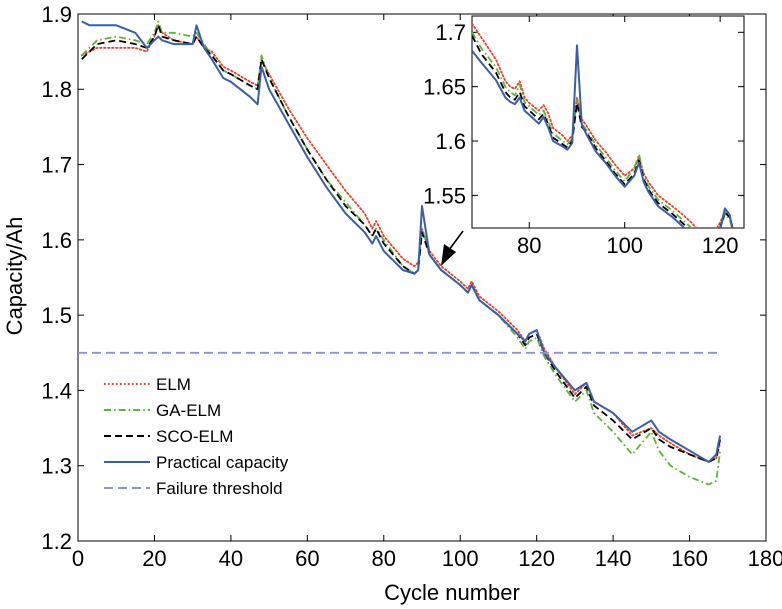 The height and width of the screenshot is (609, 782). Describe the element at coordinates (452, 592) in the screenshot. I see `x-axis-label: Cycle number` at that location.